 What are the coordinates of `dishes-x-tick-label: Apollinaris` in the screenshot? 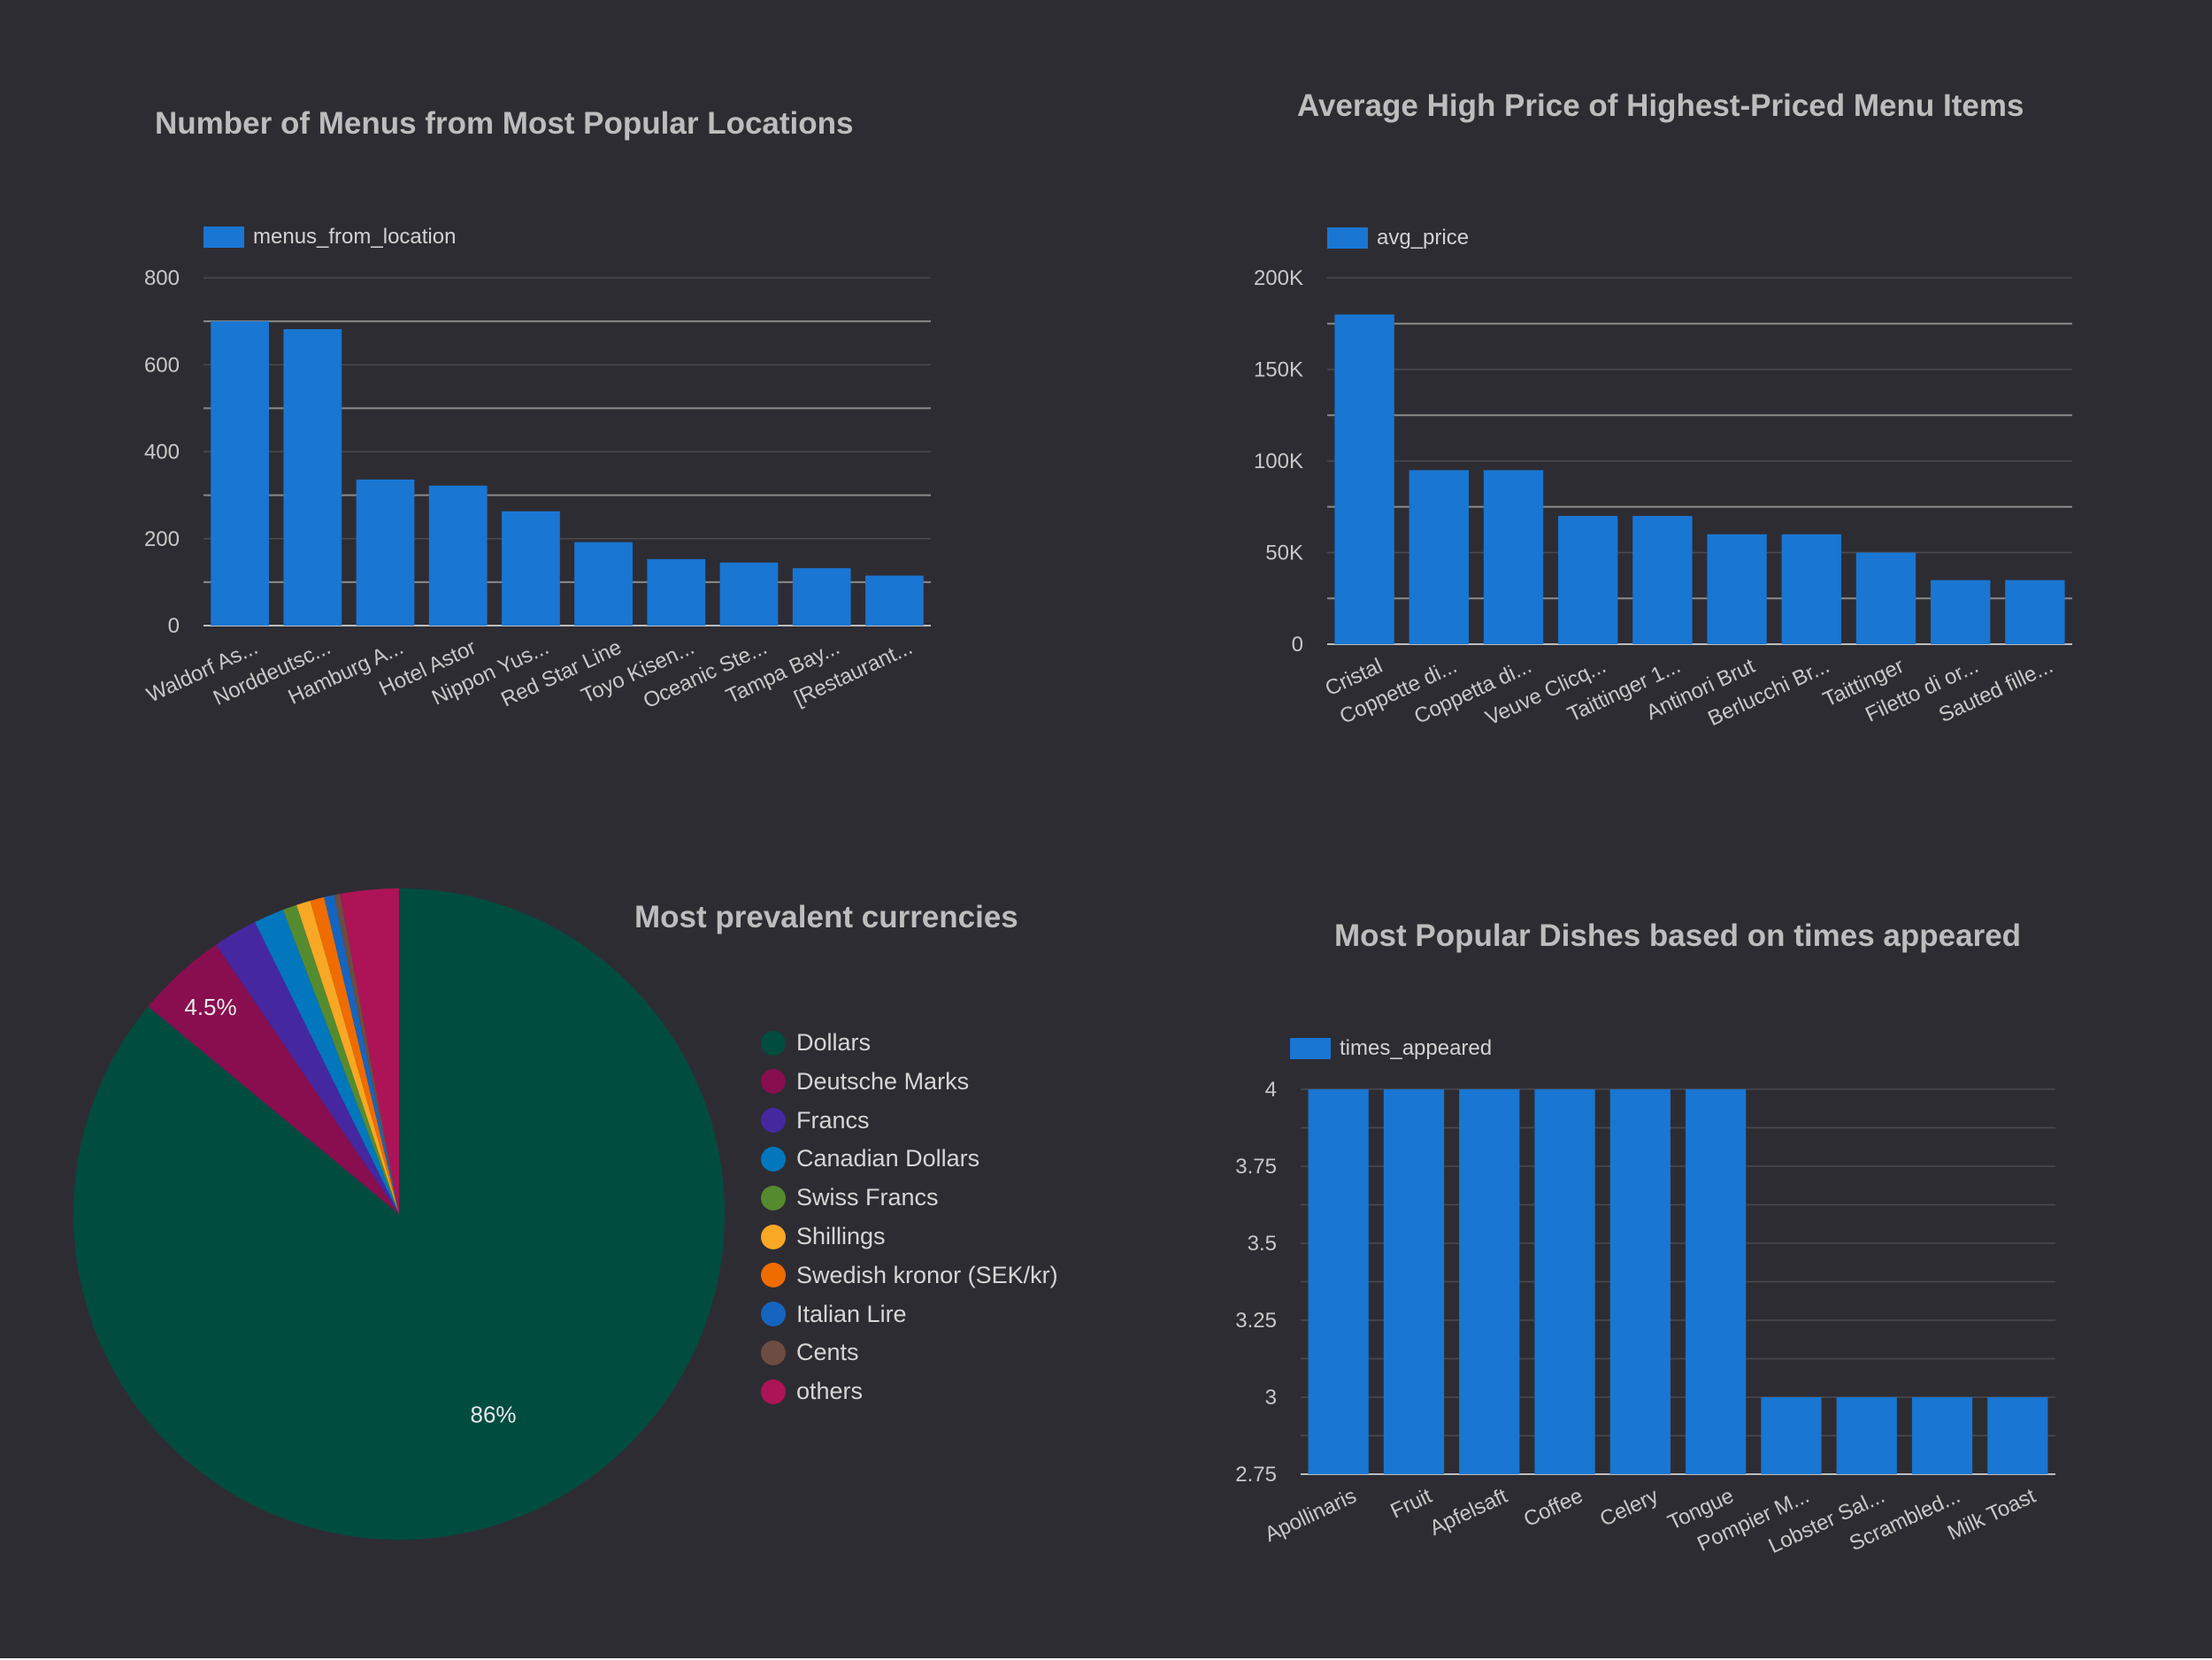 It's located at (1311, 1515).